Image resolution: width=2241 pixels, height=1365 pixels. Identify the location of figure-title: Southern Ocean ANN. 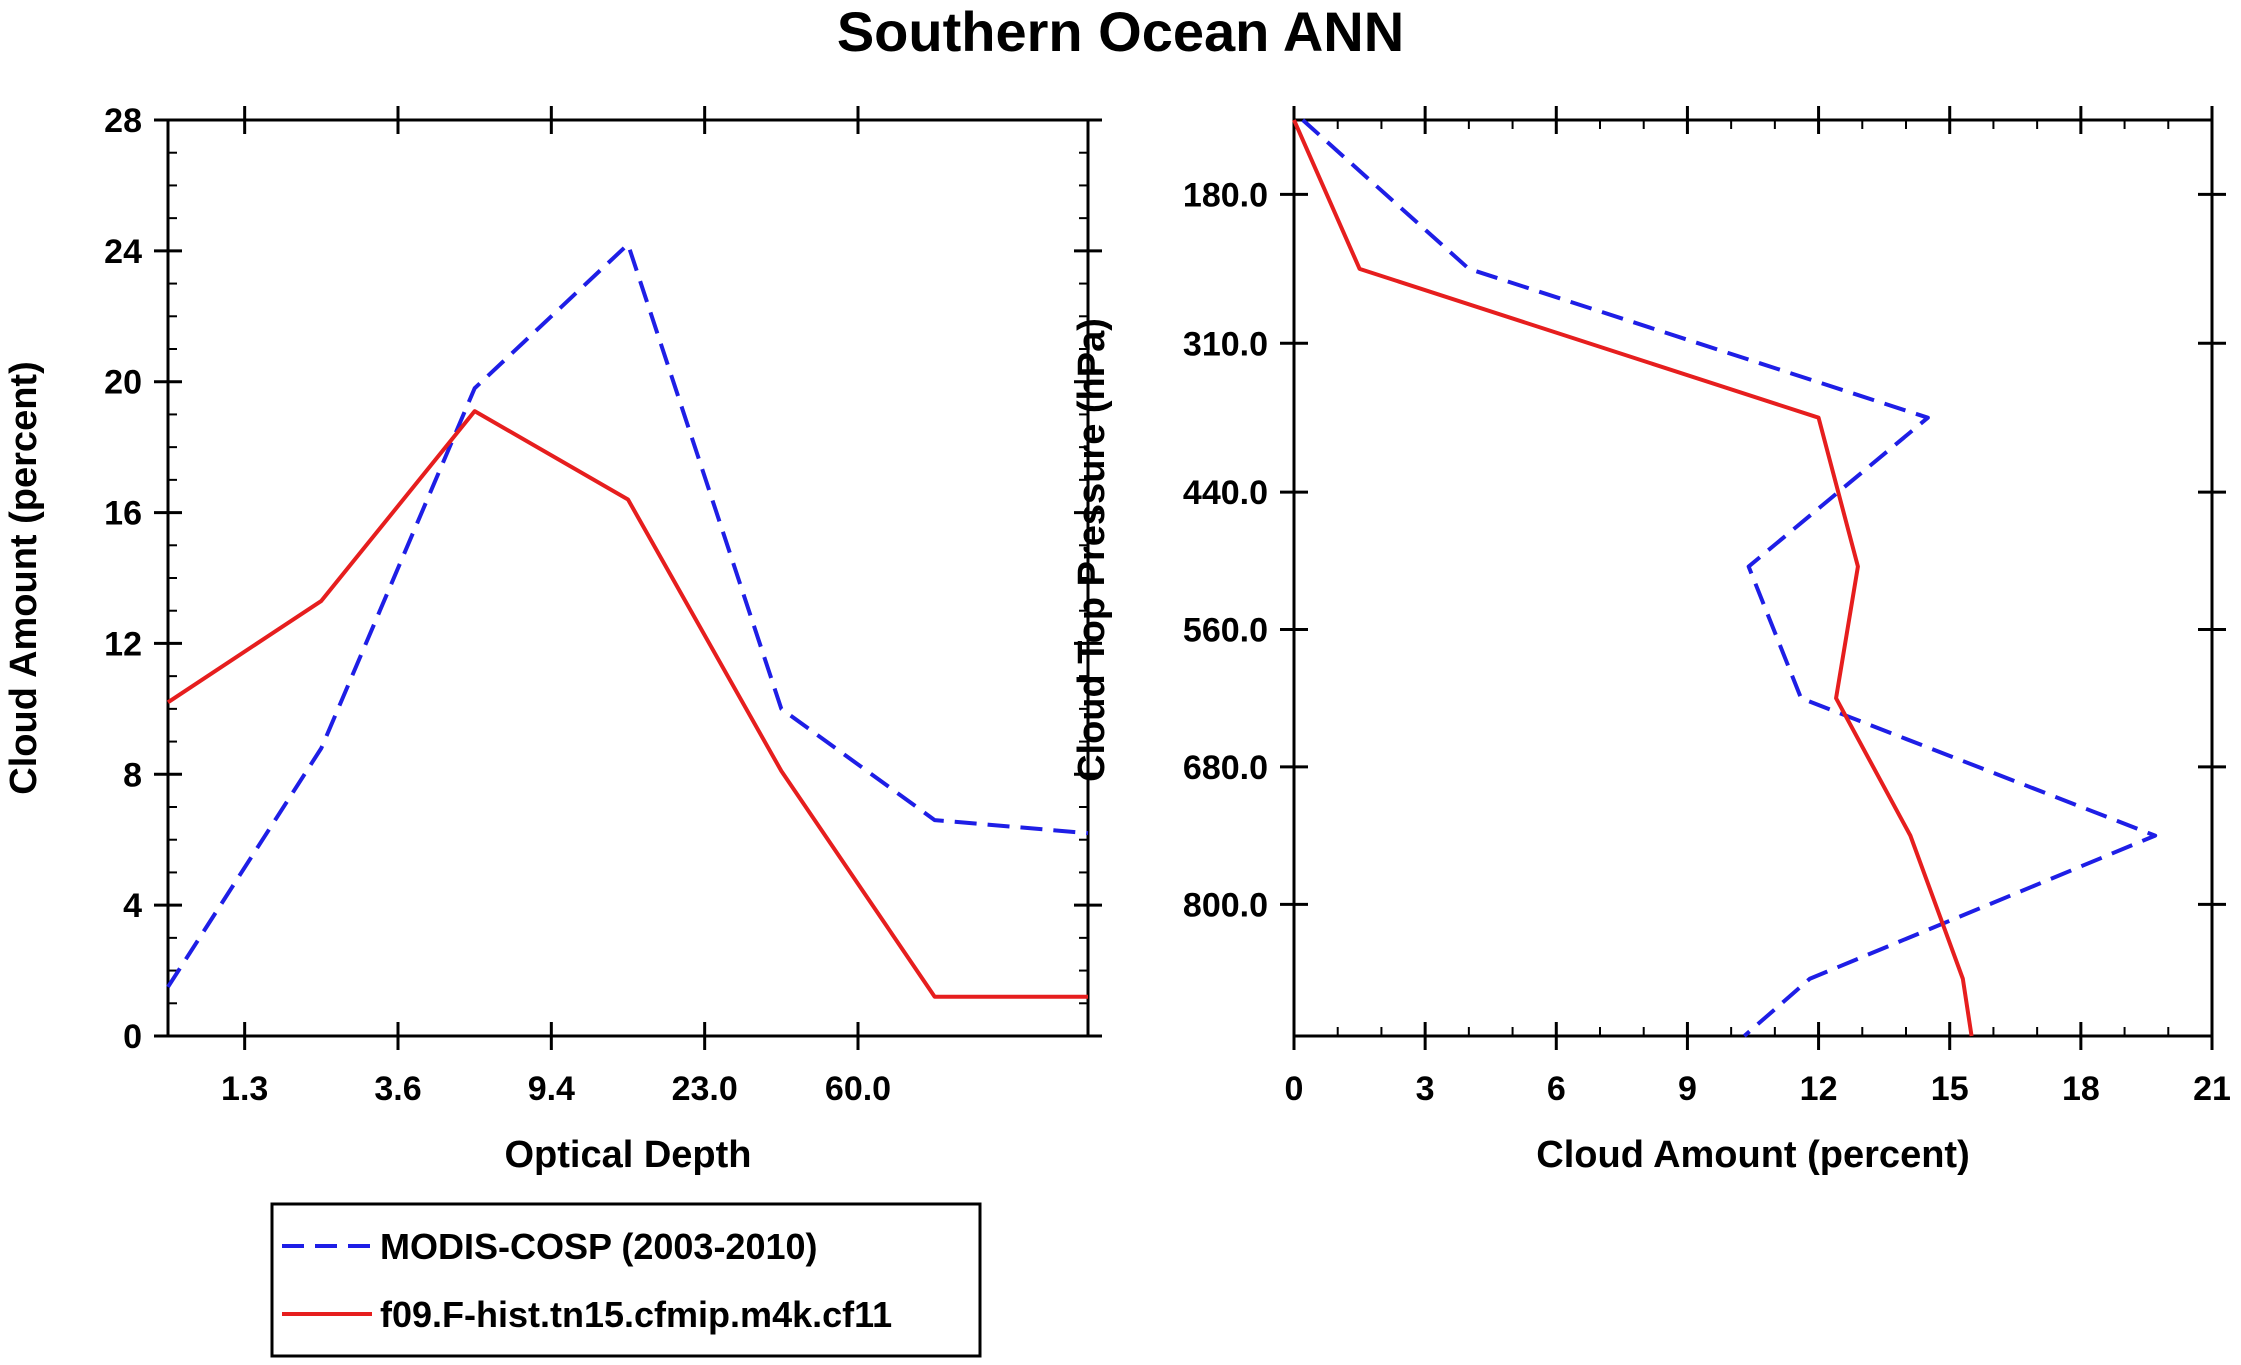
(1120, 31).